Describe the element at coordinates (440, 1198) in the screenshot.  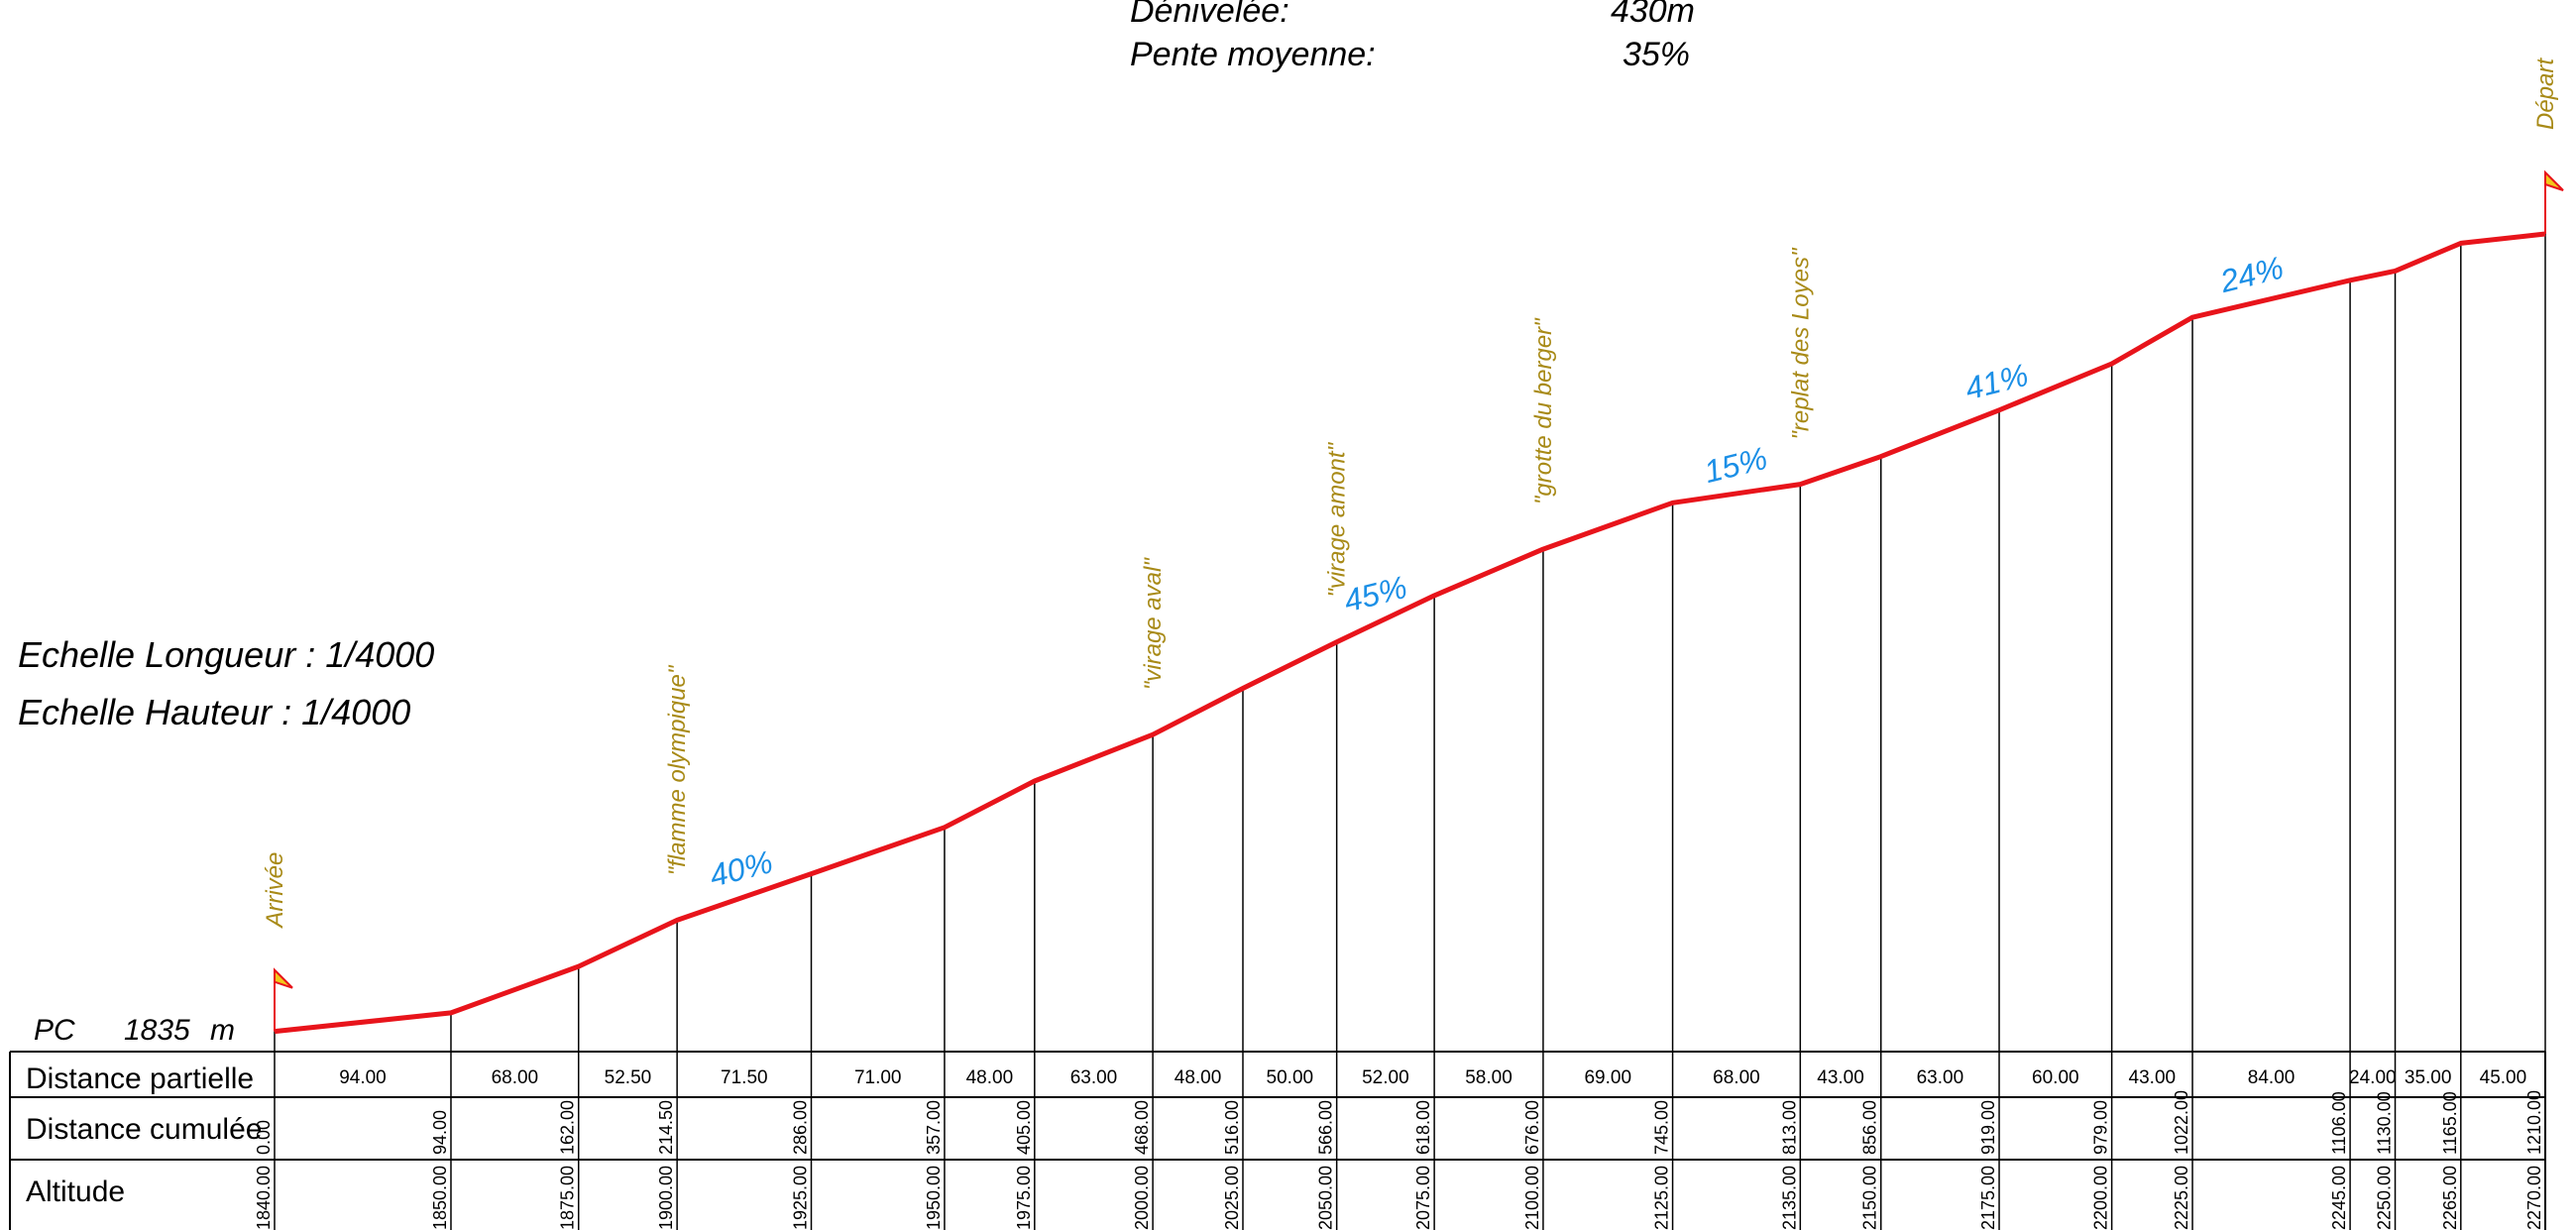
I see `altitude-value: 1850.00` at that location.